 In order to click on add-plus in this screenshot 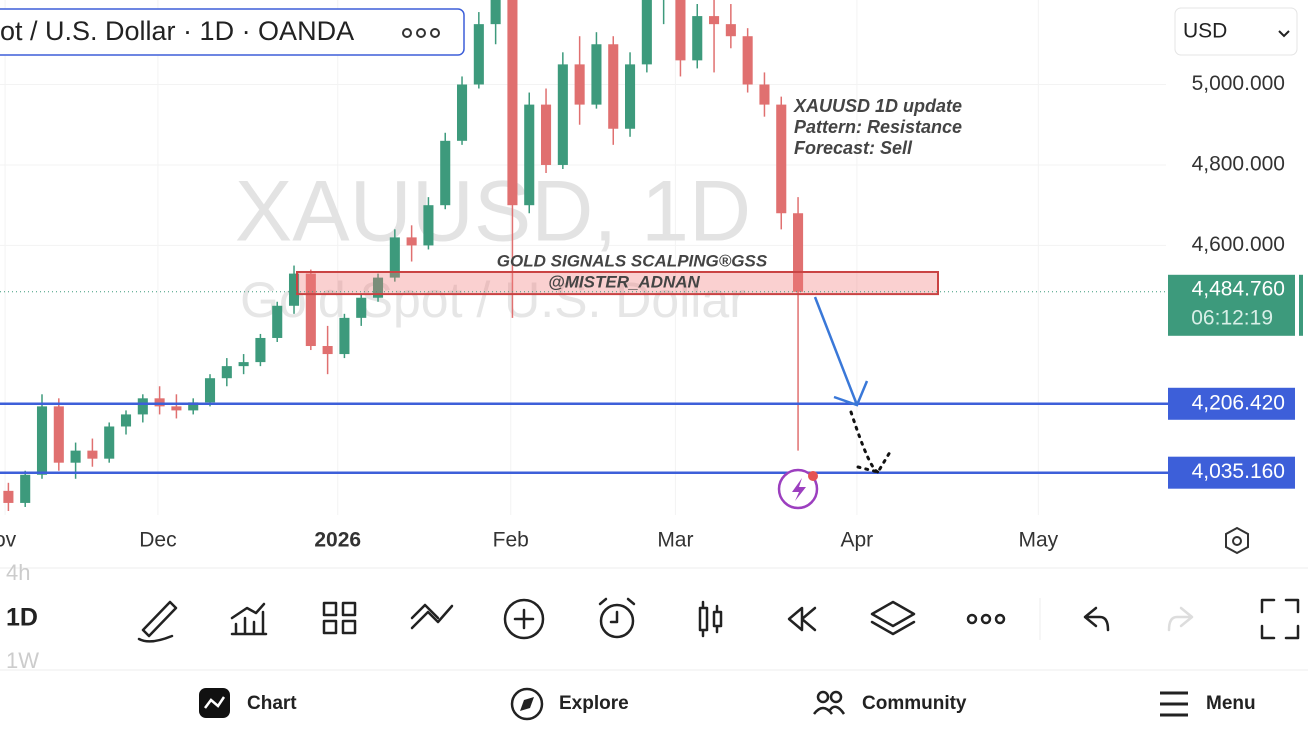, I will do `click(524, 619)`.